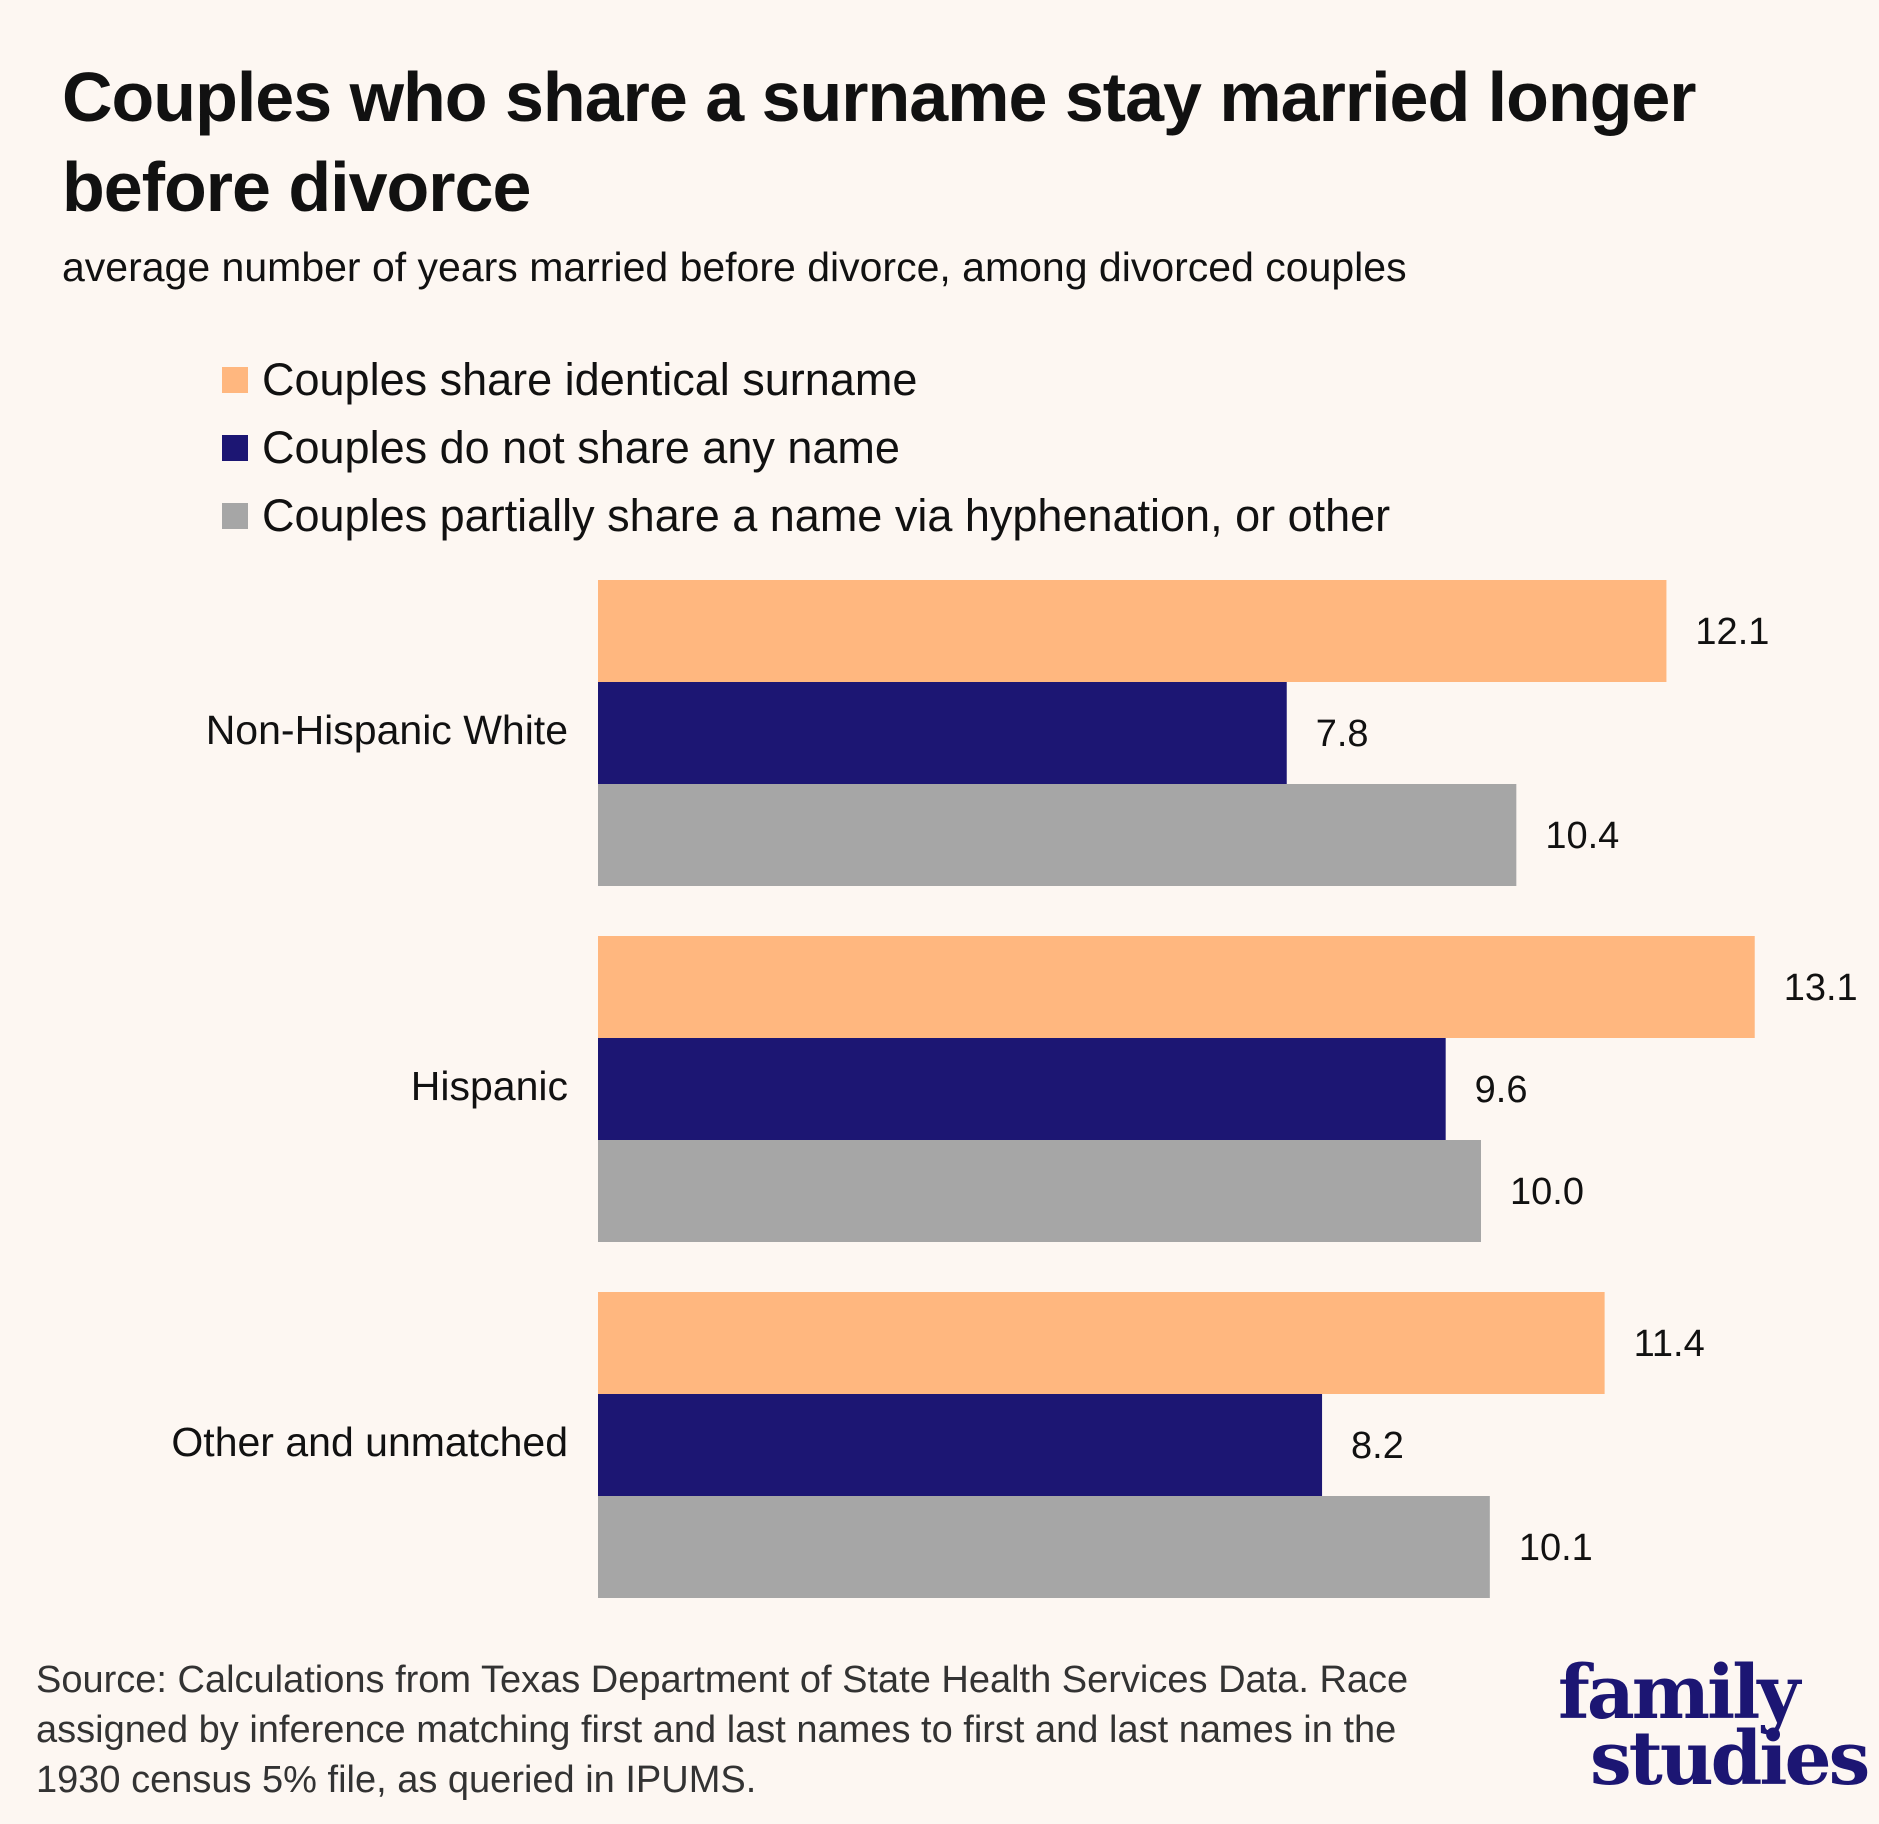  What do you see at coordinates (235, 516) in the screenshot?
I see `legend-swatch-gray` at bounding box center [235, 516].